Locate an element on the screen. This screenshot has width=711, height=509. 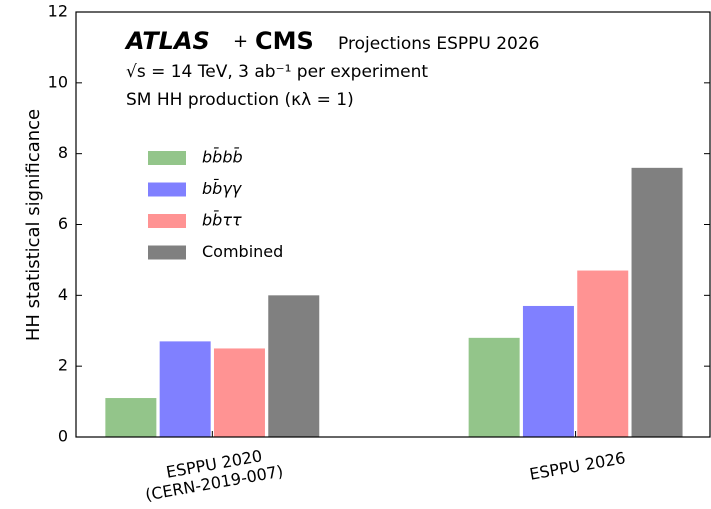
y-tick-label: 10 is located at coordinates (58, 81).